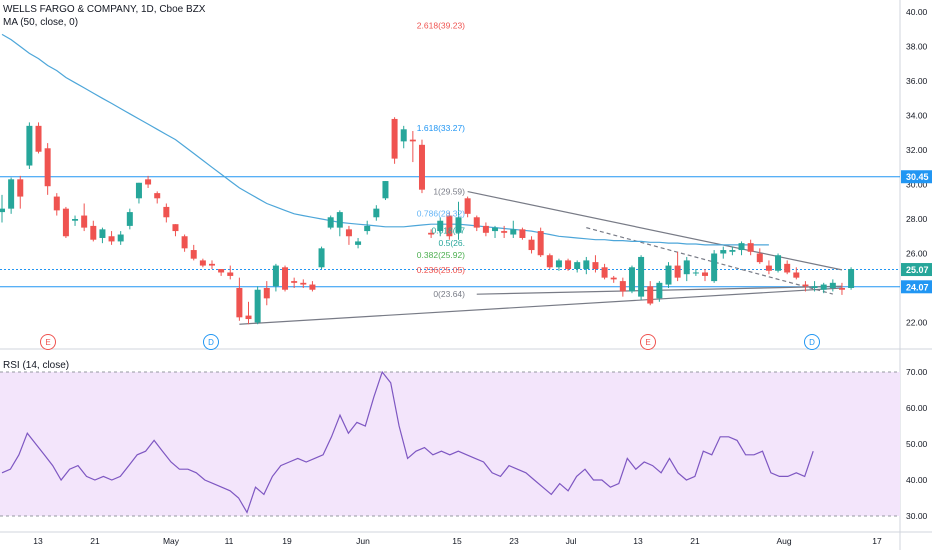 The height and width of the screenshot is (550, 932). Describe the element at coordinates (104, 9) in the screenshot. I see `symbol-legend: WELLS FARGO & COMPANY, 1D, Cboe BZX` at that location.